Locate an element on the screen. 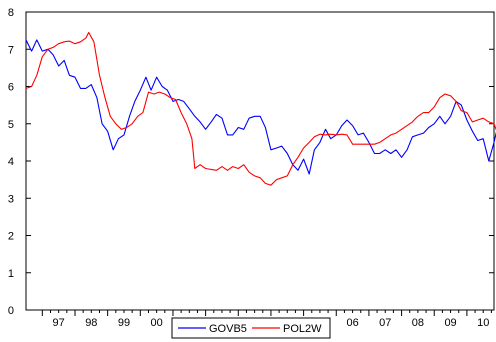 This screenshot has height=342, width=496. x-tick-label: 98 is located at coordinates (91, 323).